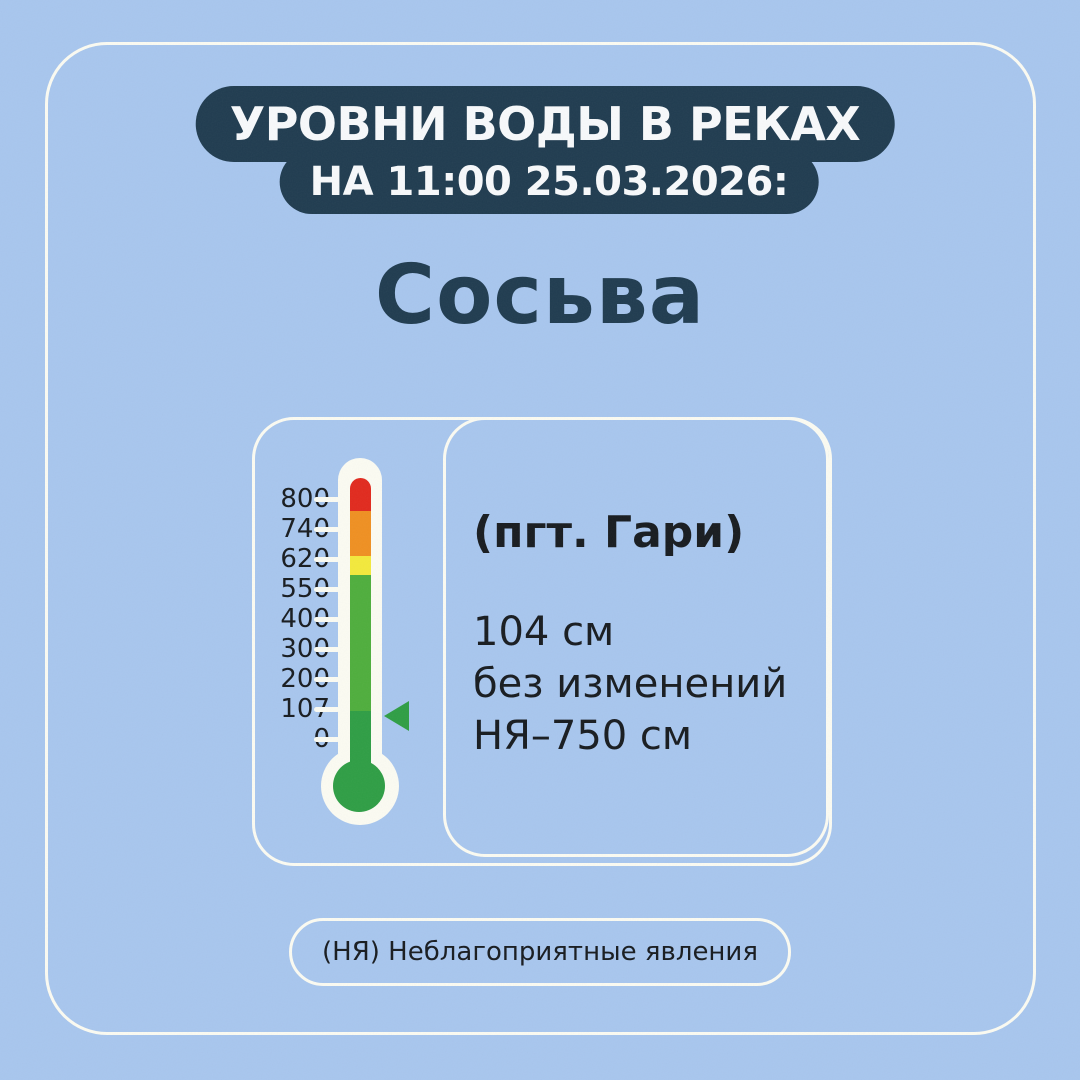  I want to click on footnote-pill: (НЯ) Неблагоприятные явления, so click(540, 952).